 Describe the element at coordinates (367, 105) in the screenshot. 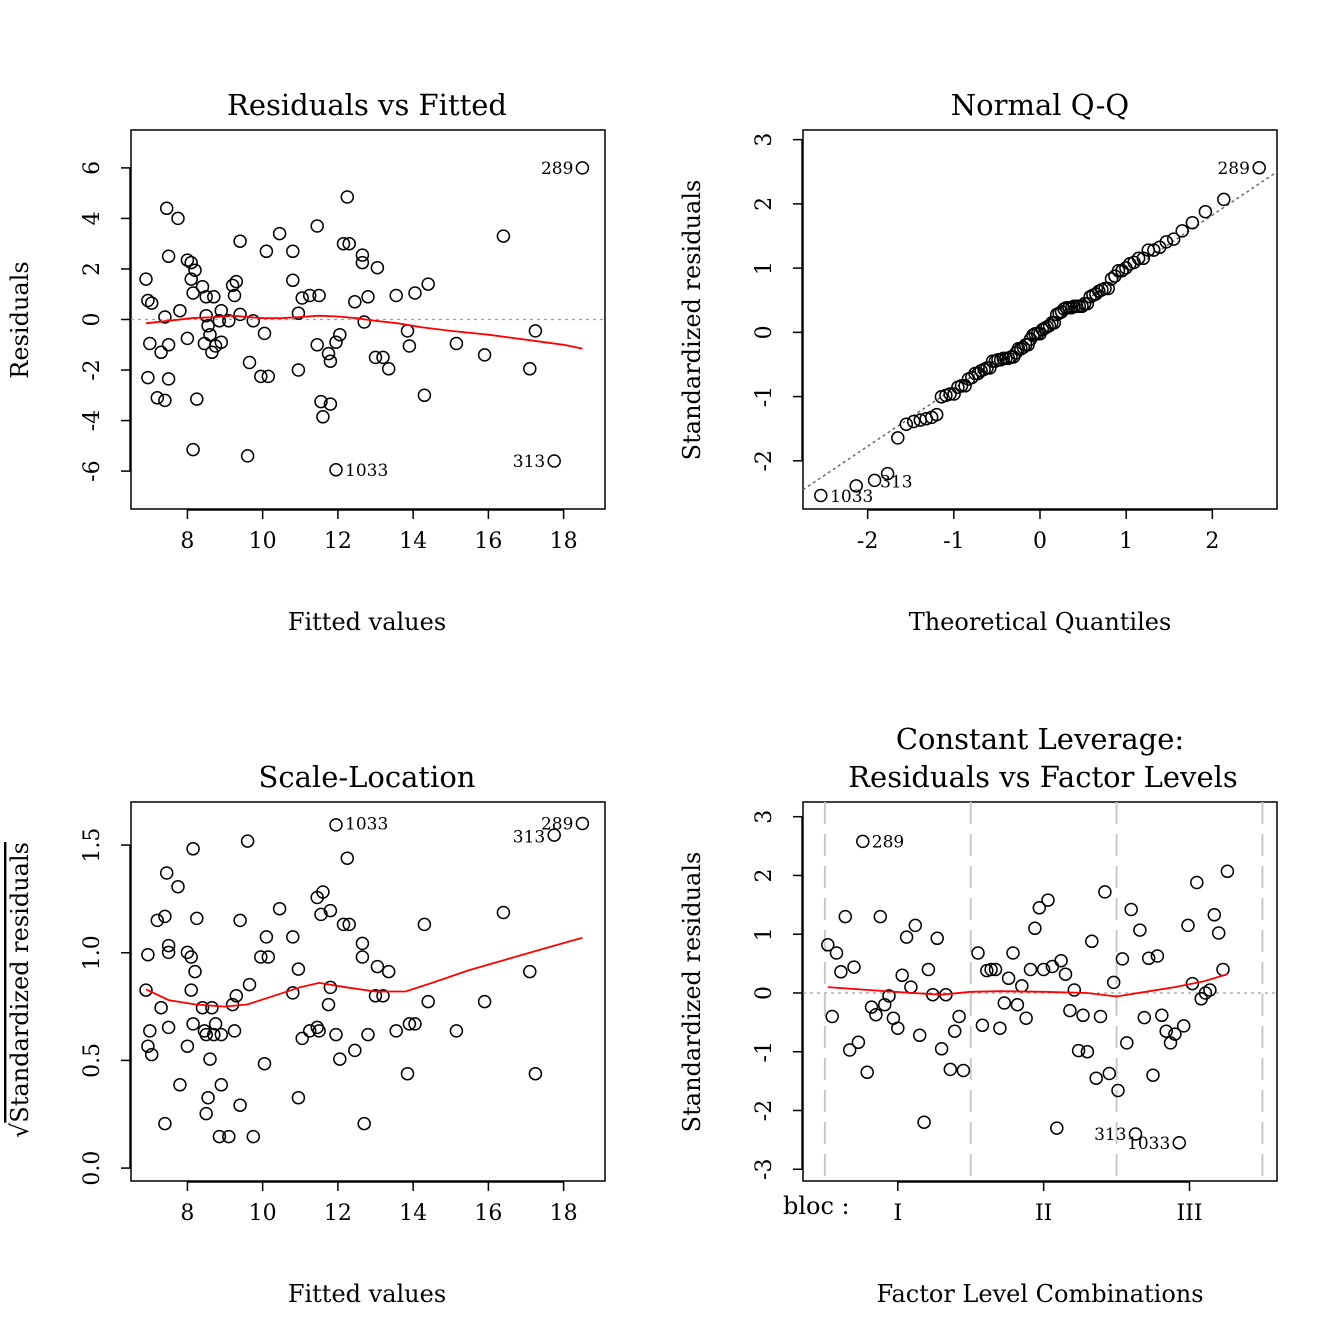

I see `panel-title: Residuals vs Fitted` at that location.